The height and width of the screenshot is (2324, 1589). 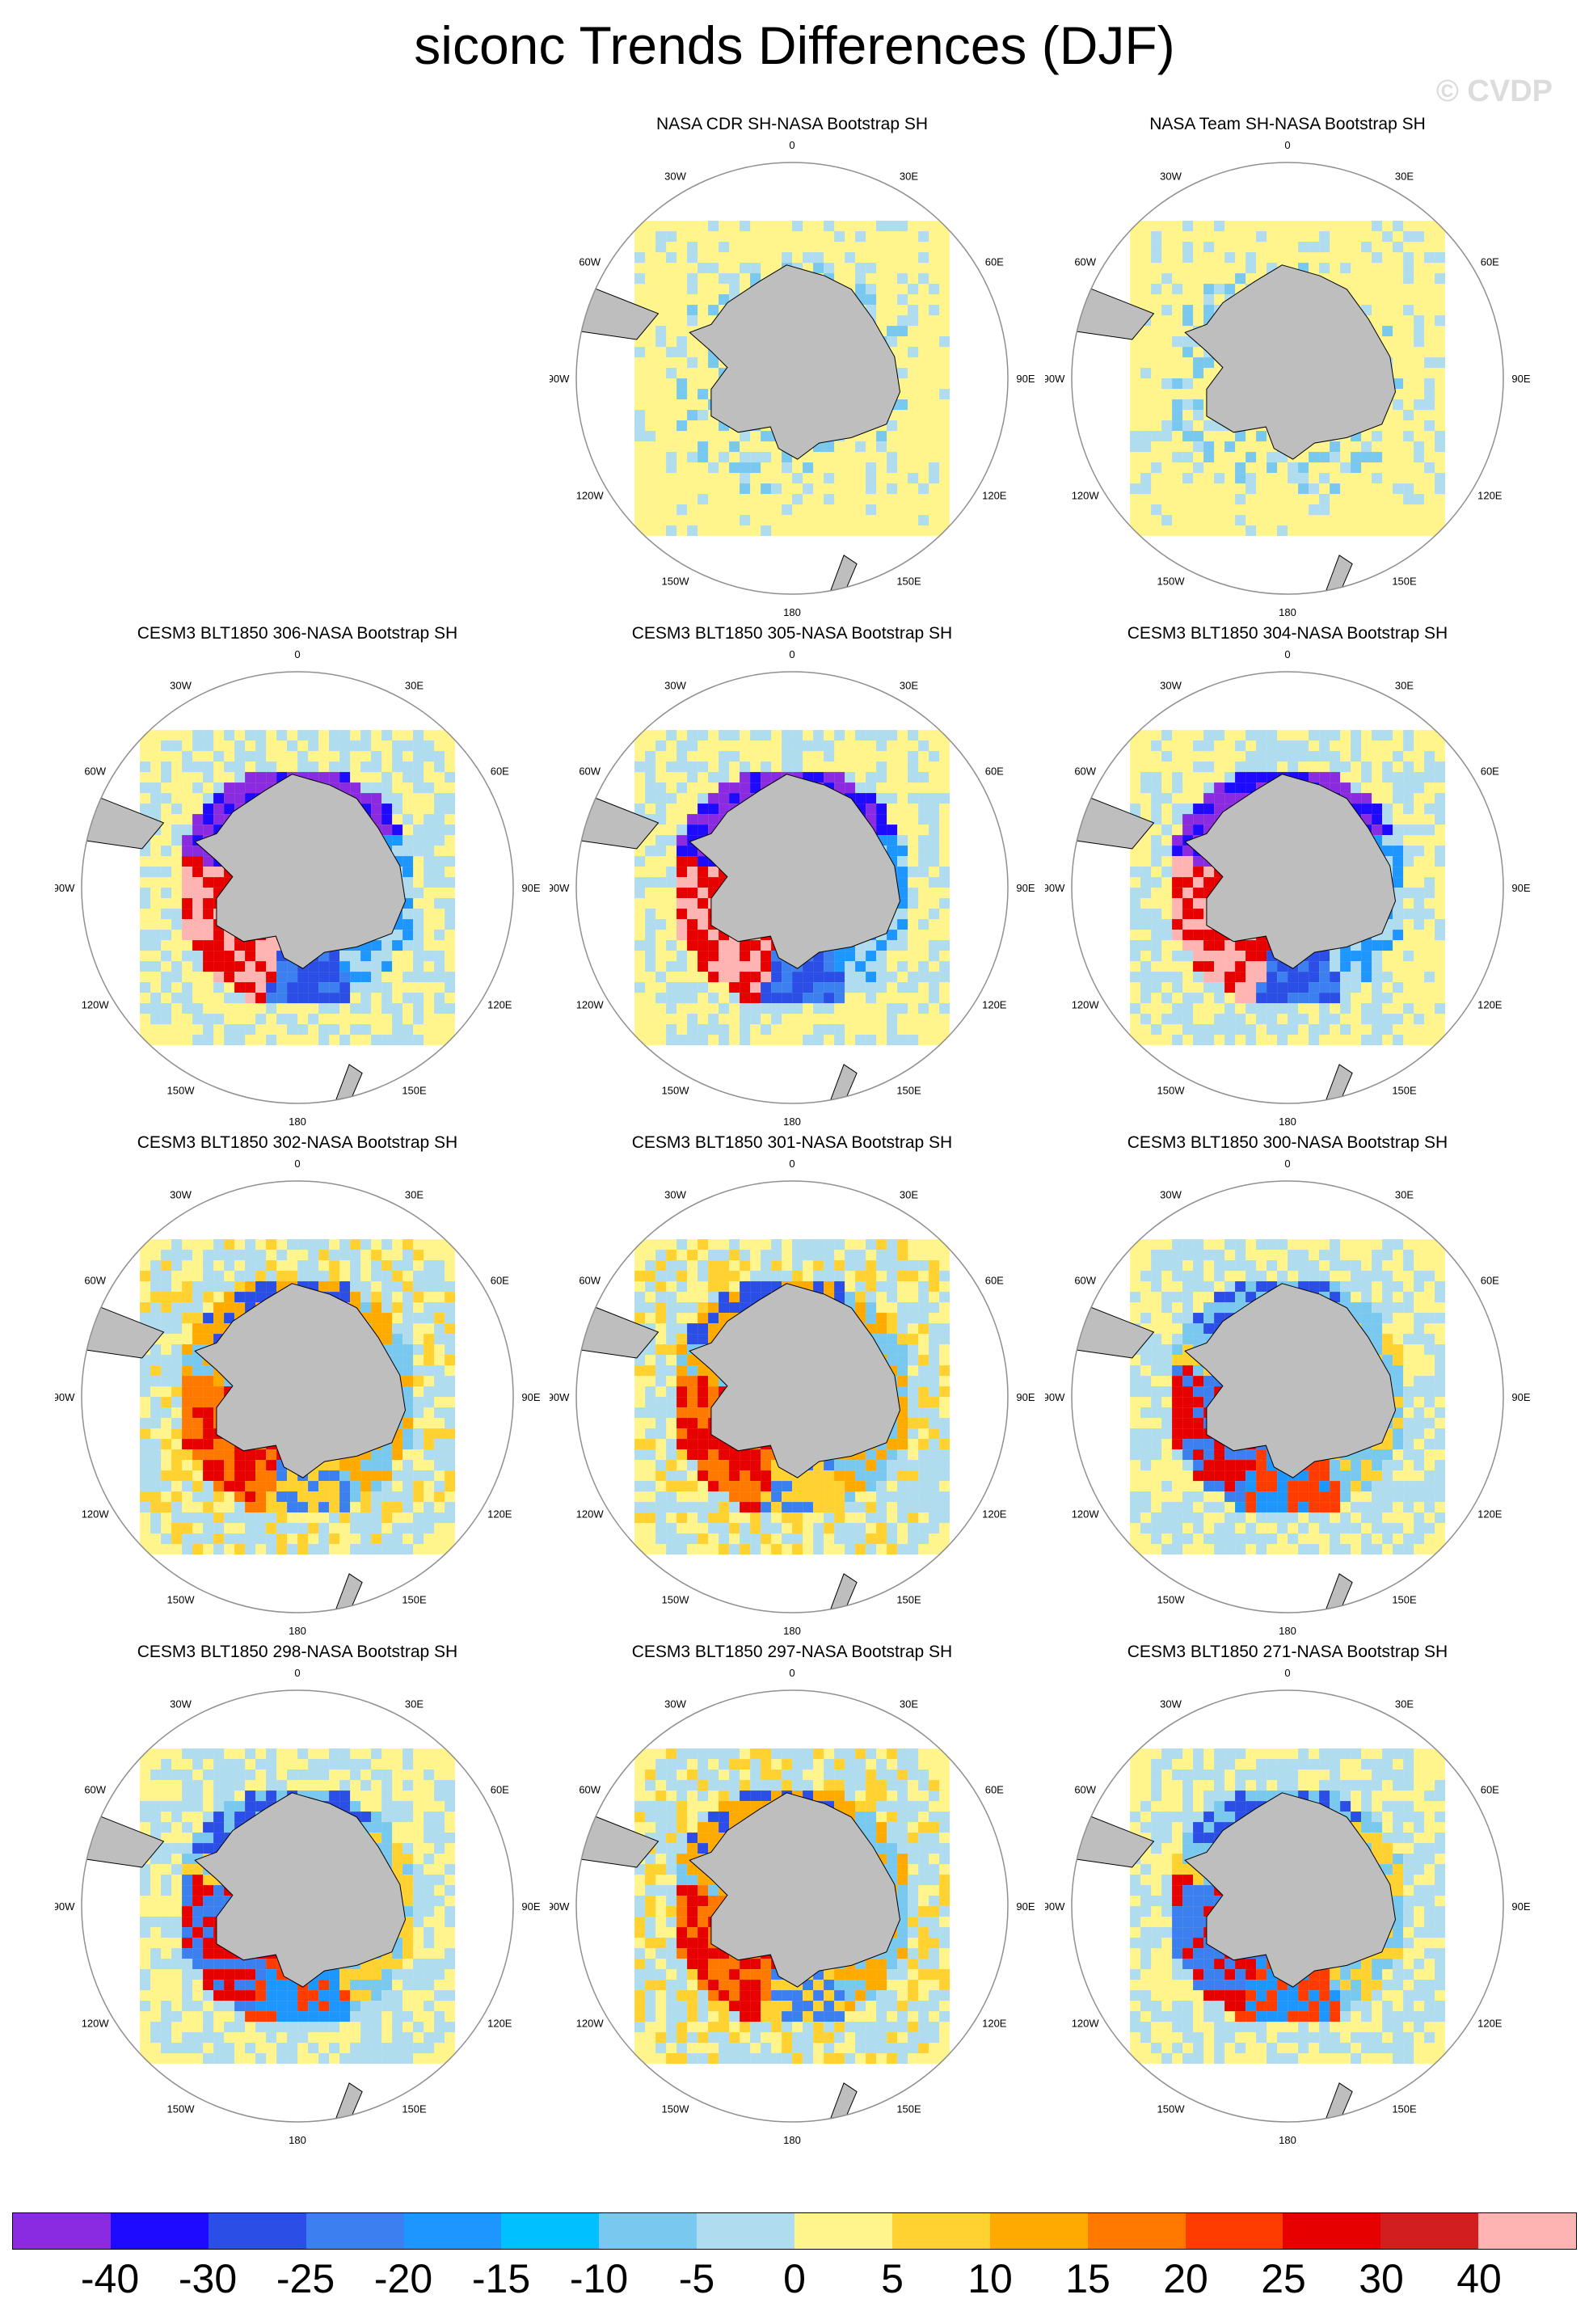 I want to click on longitude-label: 120E, so click(x=995, y=1514).